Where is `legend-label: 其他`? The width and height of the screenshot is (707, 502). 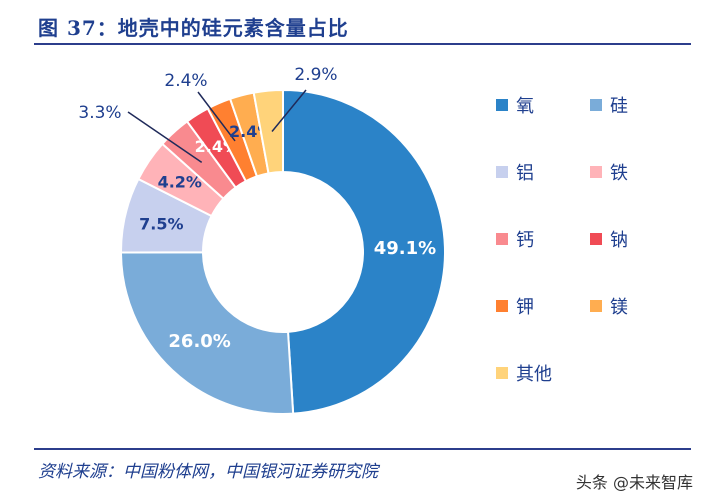 legend-label: 其他 is located at coordinates (534, 374).